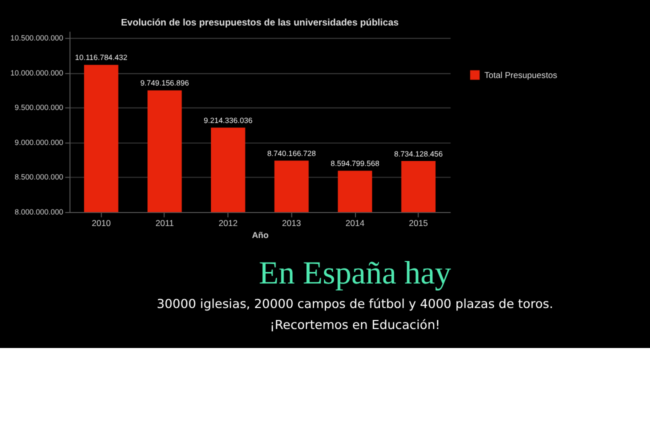  Describe the element at coordinates (228, 120) in the screenshot. I see `data-label: 9.214.336.036` at that location.